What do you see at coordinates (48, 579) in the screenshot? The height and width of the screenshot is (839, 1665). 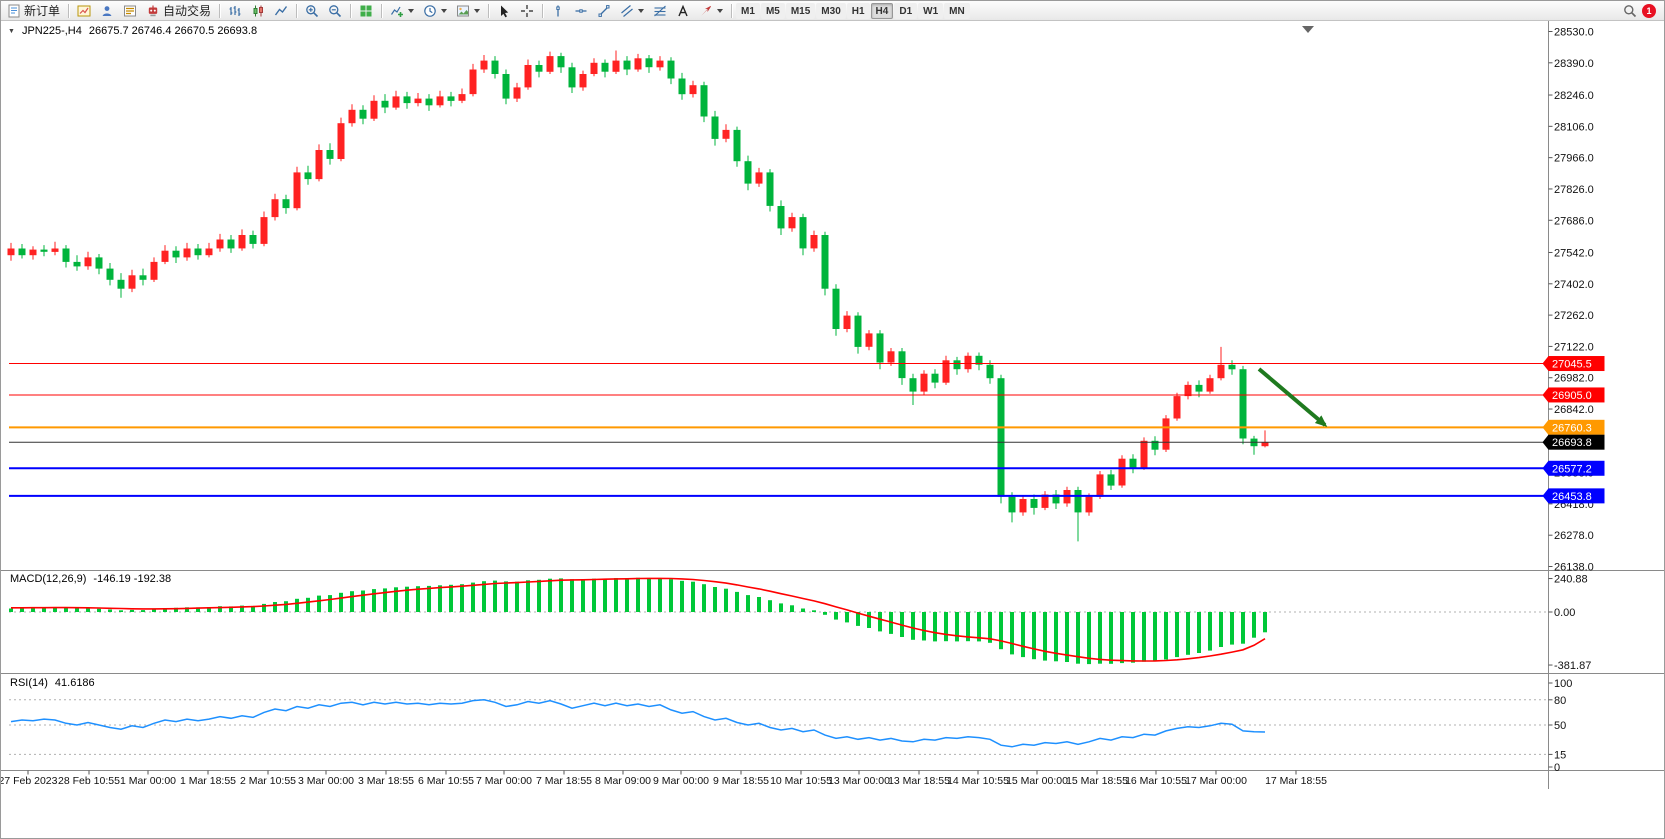 I see `macd-label: MACD(12,26,9)` at bounding box center [48, 579].